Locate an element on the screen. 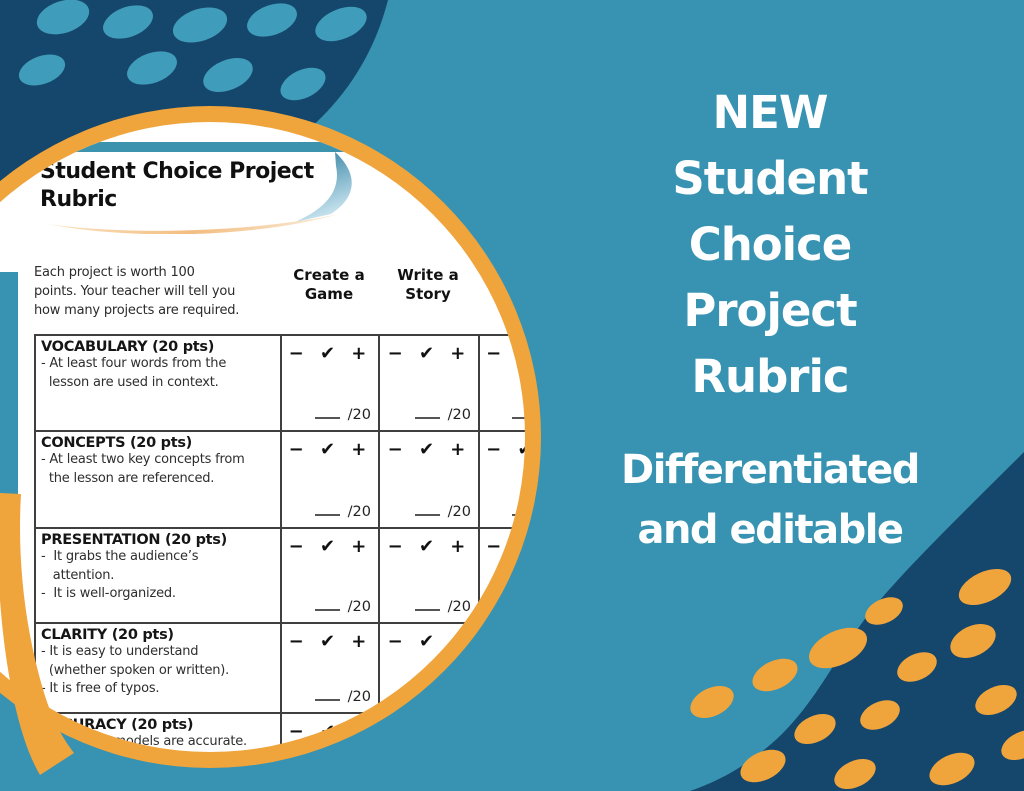 This screenshot has width=1024, height=791. document-title: Student Choice Project Rubric is located at coordinates (177, 185).